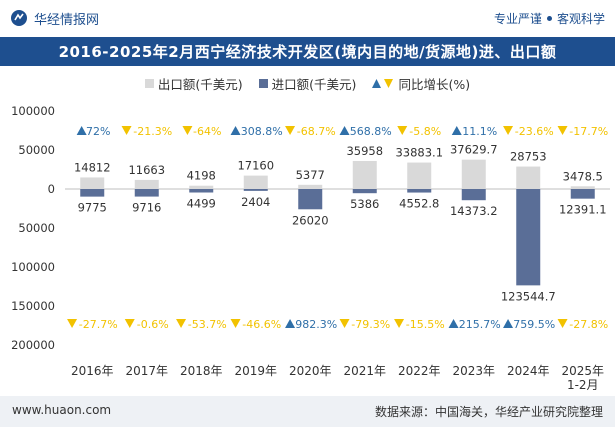 This screenshot has width=615, height=427. I want to click on x-tick-label: 2023年, so click(473, 371).